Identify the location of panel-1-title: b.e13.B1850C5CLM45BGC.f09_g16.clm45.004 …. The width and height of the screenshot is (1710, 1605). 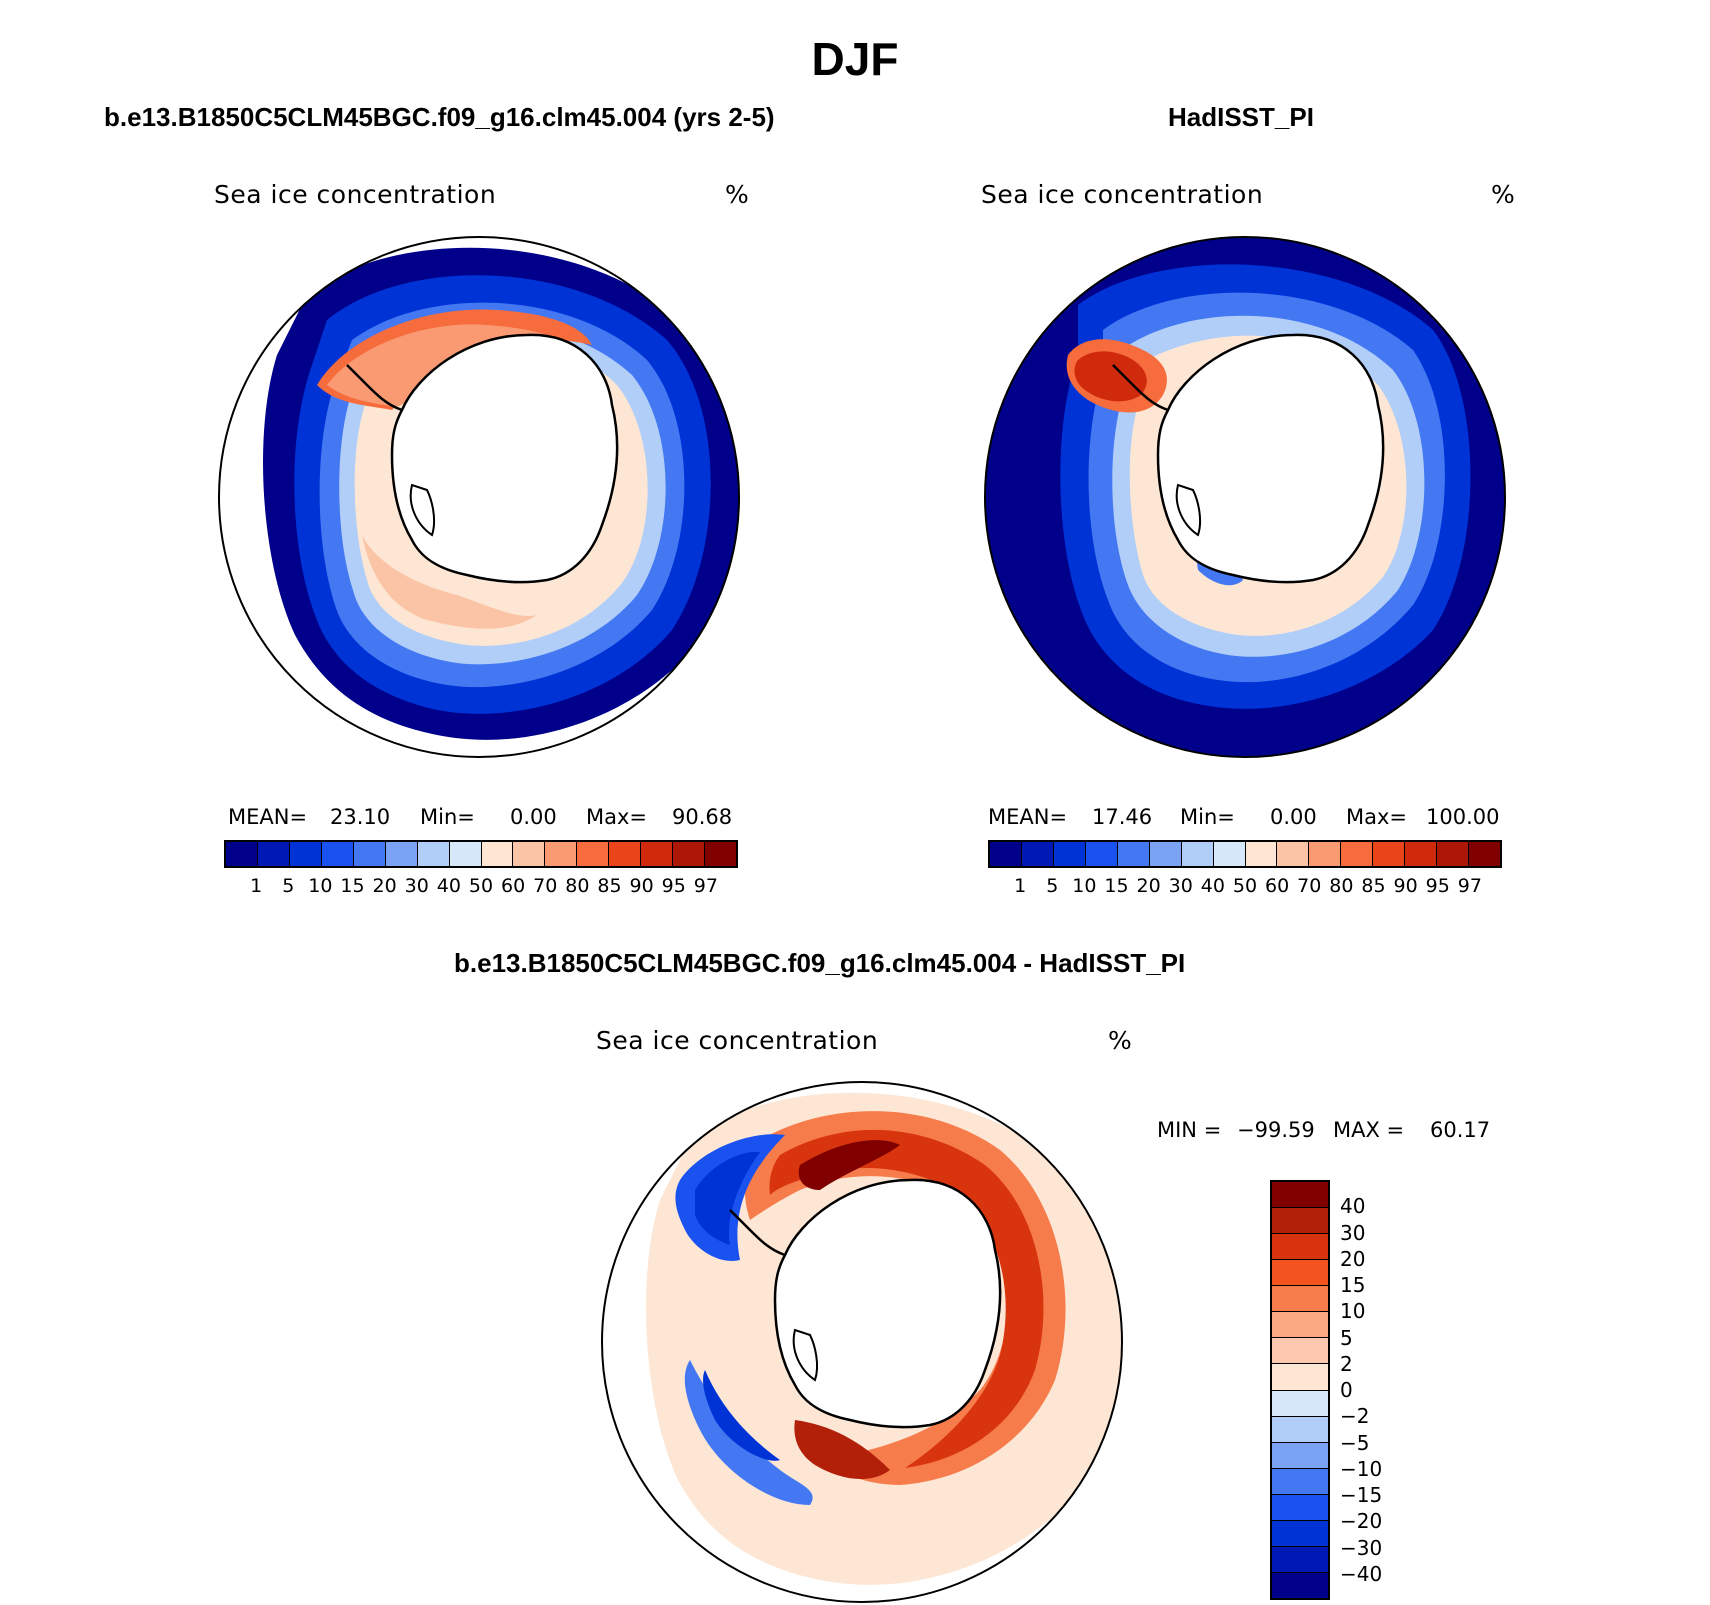
(439, 117).